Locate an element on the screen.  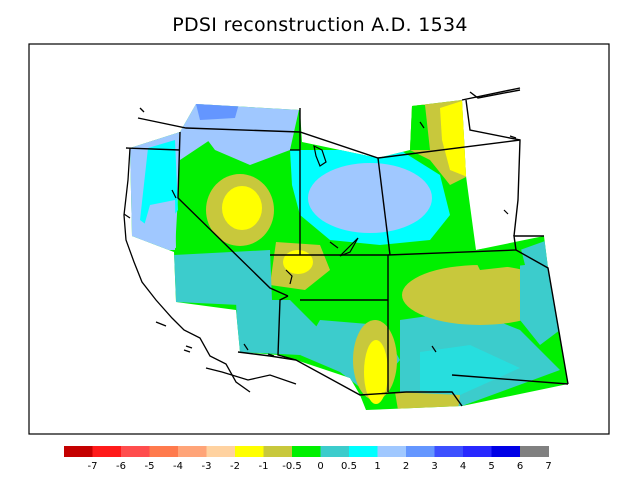
legend-label: 0 is located at coordinates (320, 466).